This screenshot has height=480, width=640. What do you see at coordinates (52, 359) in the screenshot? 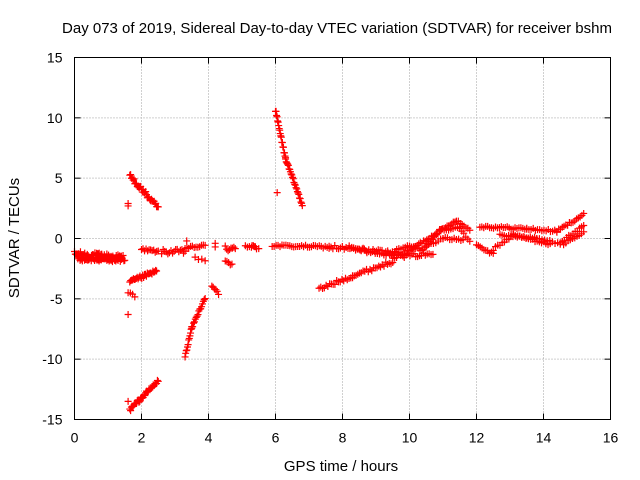
I see `y-tick-label: -10` at bounding box center [52, 359].